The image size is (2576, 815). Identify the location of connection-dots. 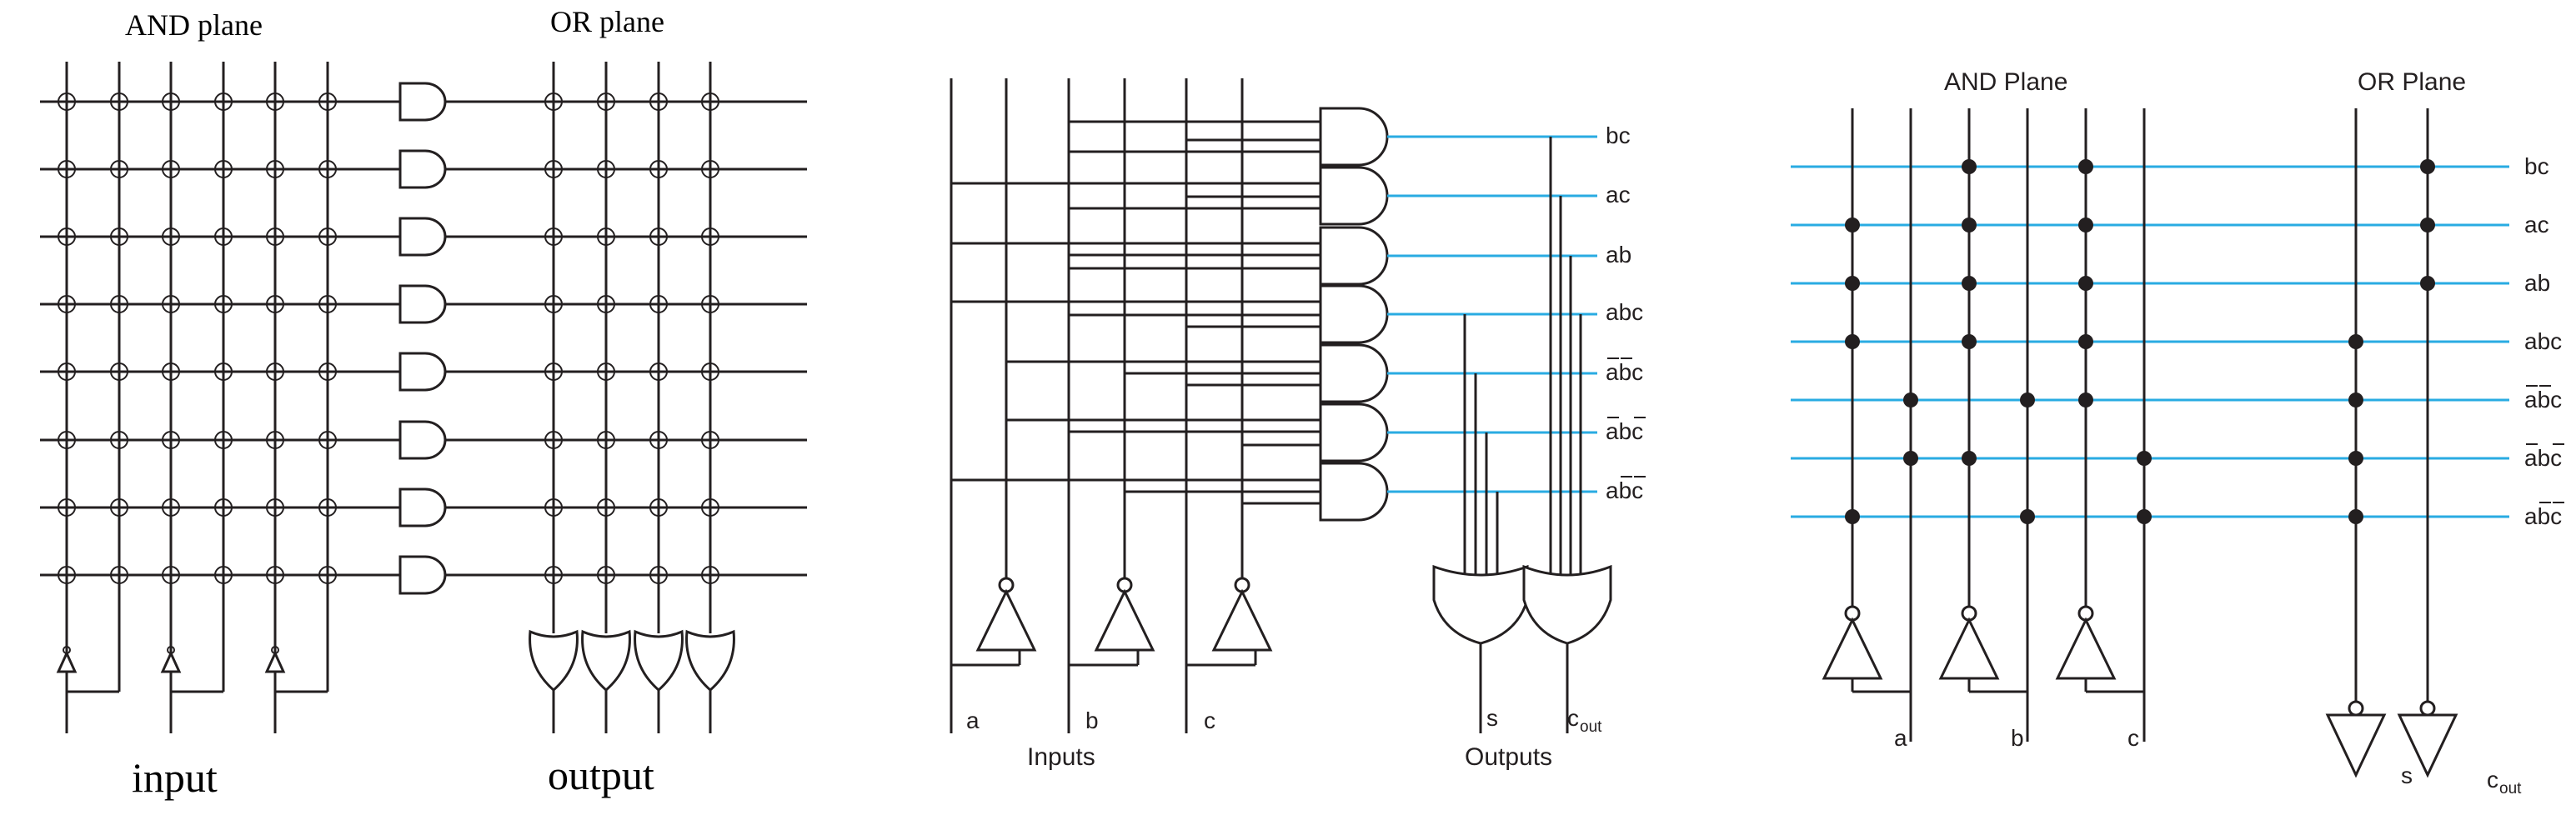
(2140, 341).